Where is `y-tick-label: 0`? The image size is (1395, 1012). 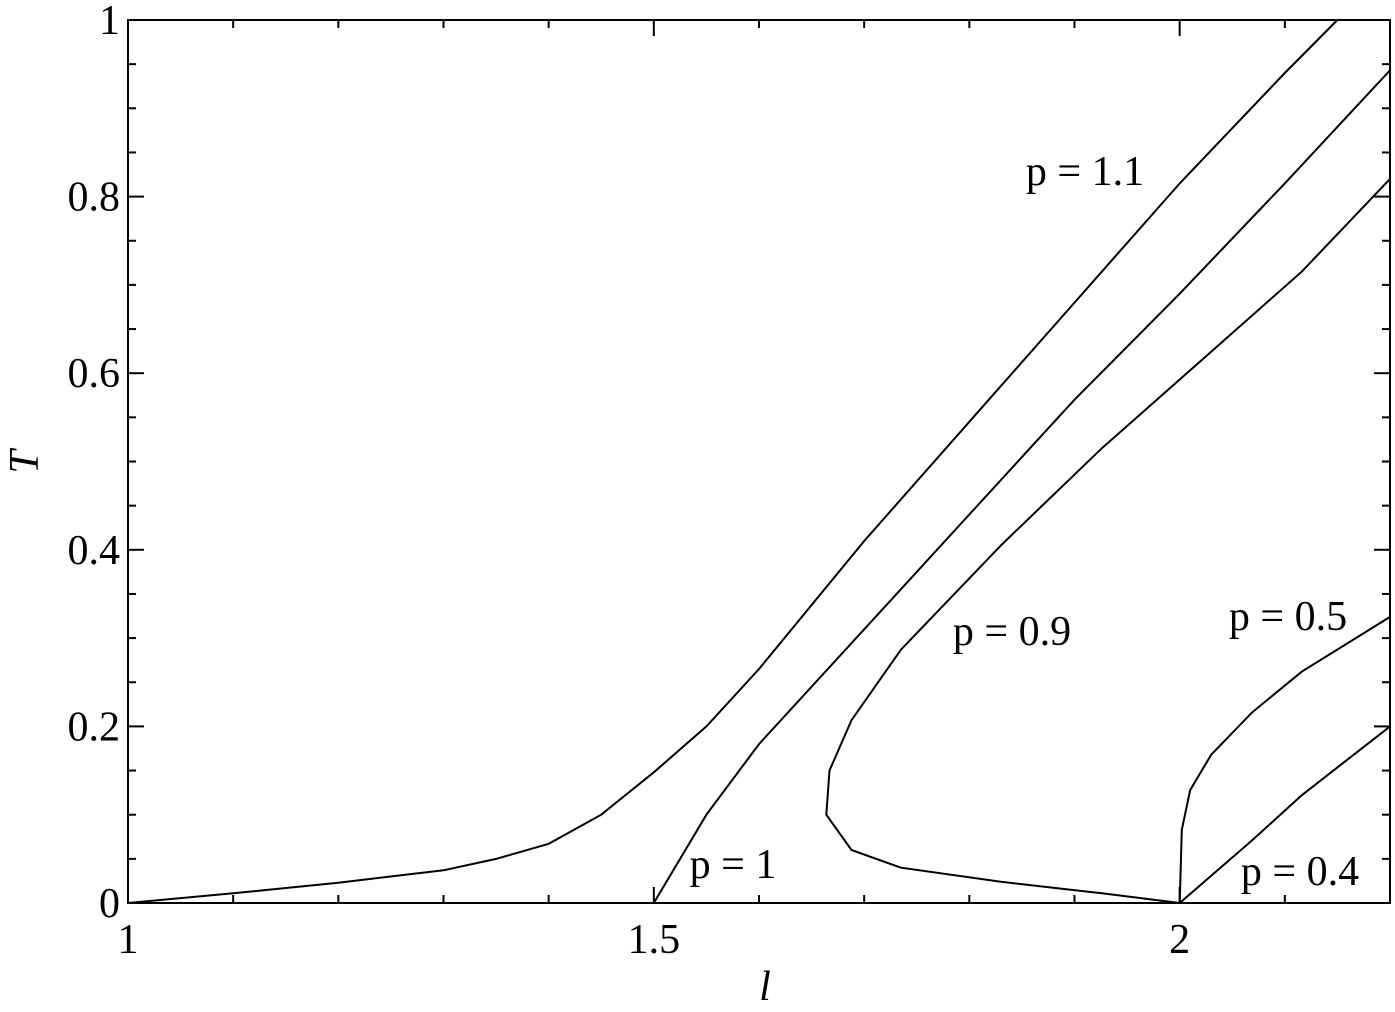 y-tick-label: 0 is located at coordinates (109, 904).